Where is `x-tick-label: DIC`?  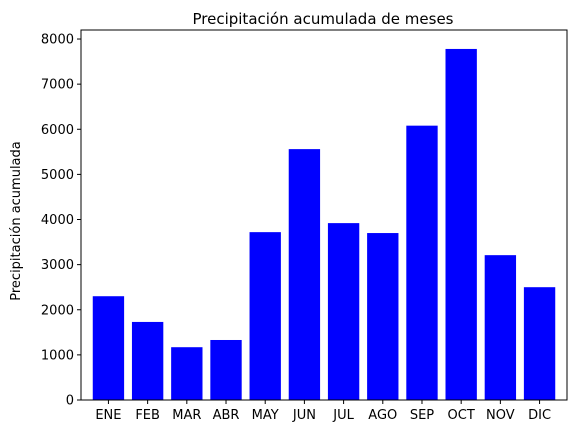
x-tick-label: DIC is located at coordinates (539, 415).